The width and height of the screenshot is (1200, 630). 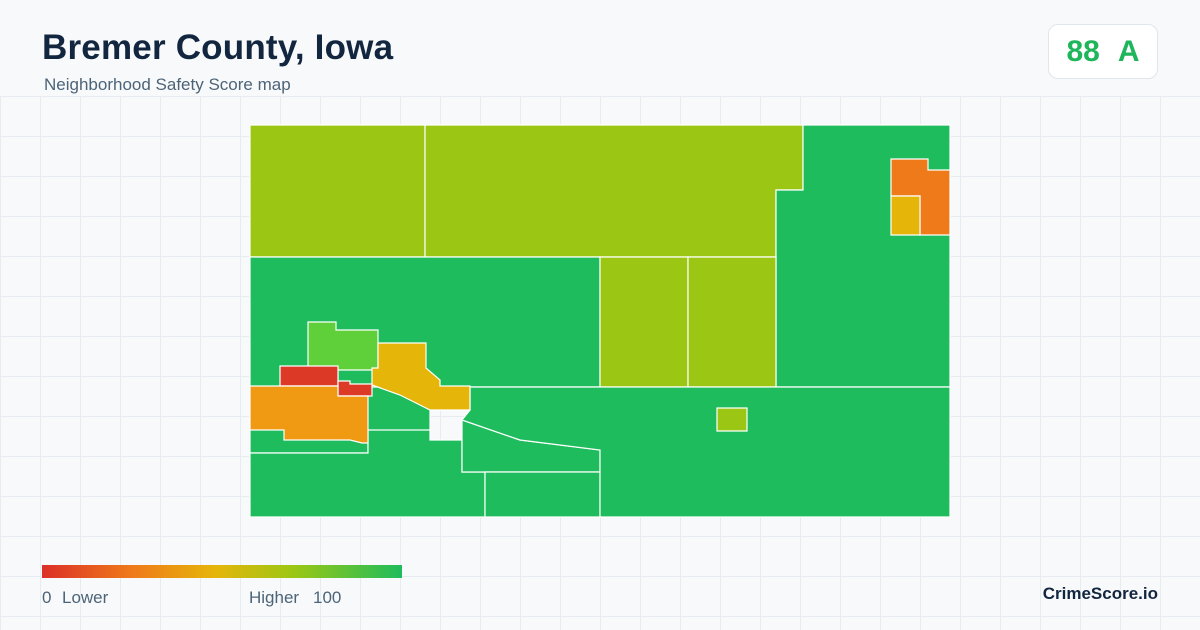 I want to click on region-south-east, so click(x=705, y=452).